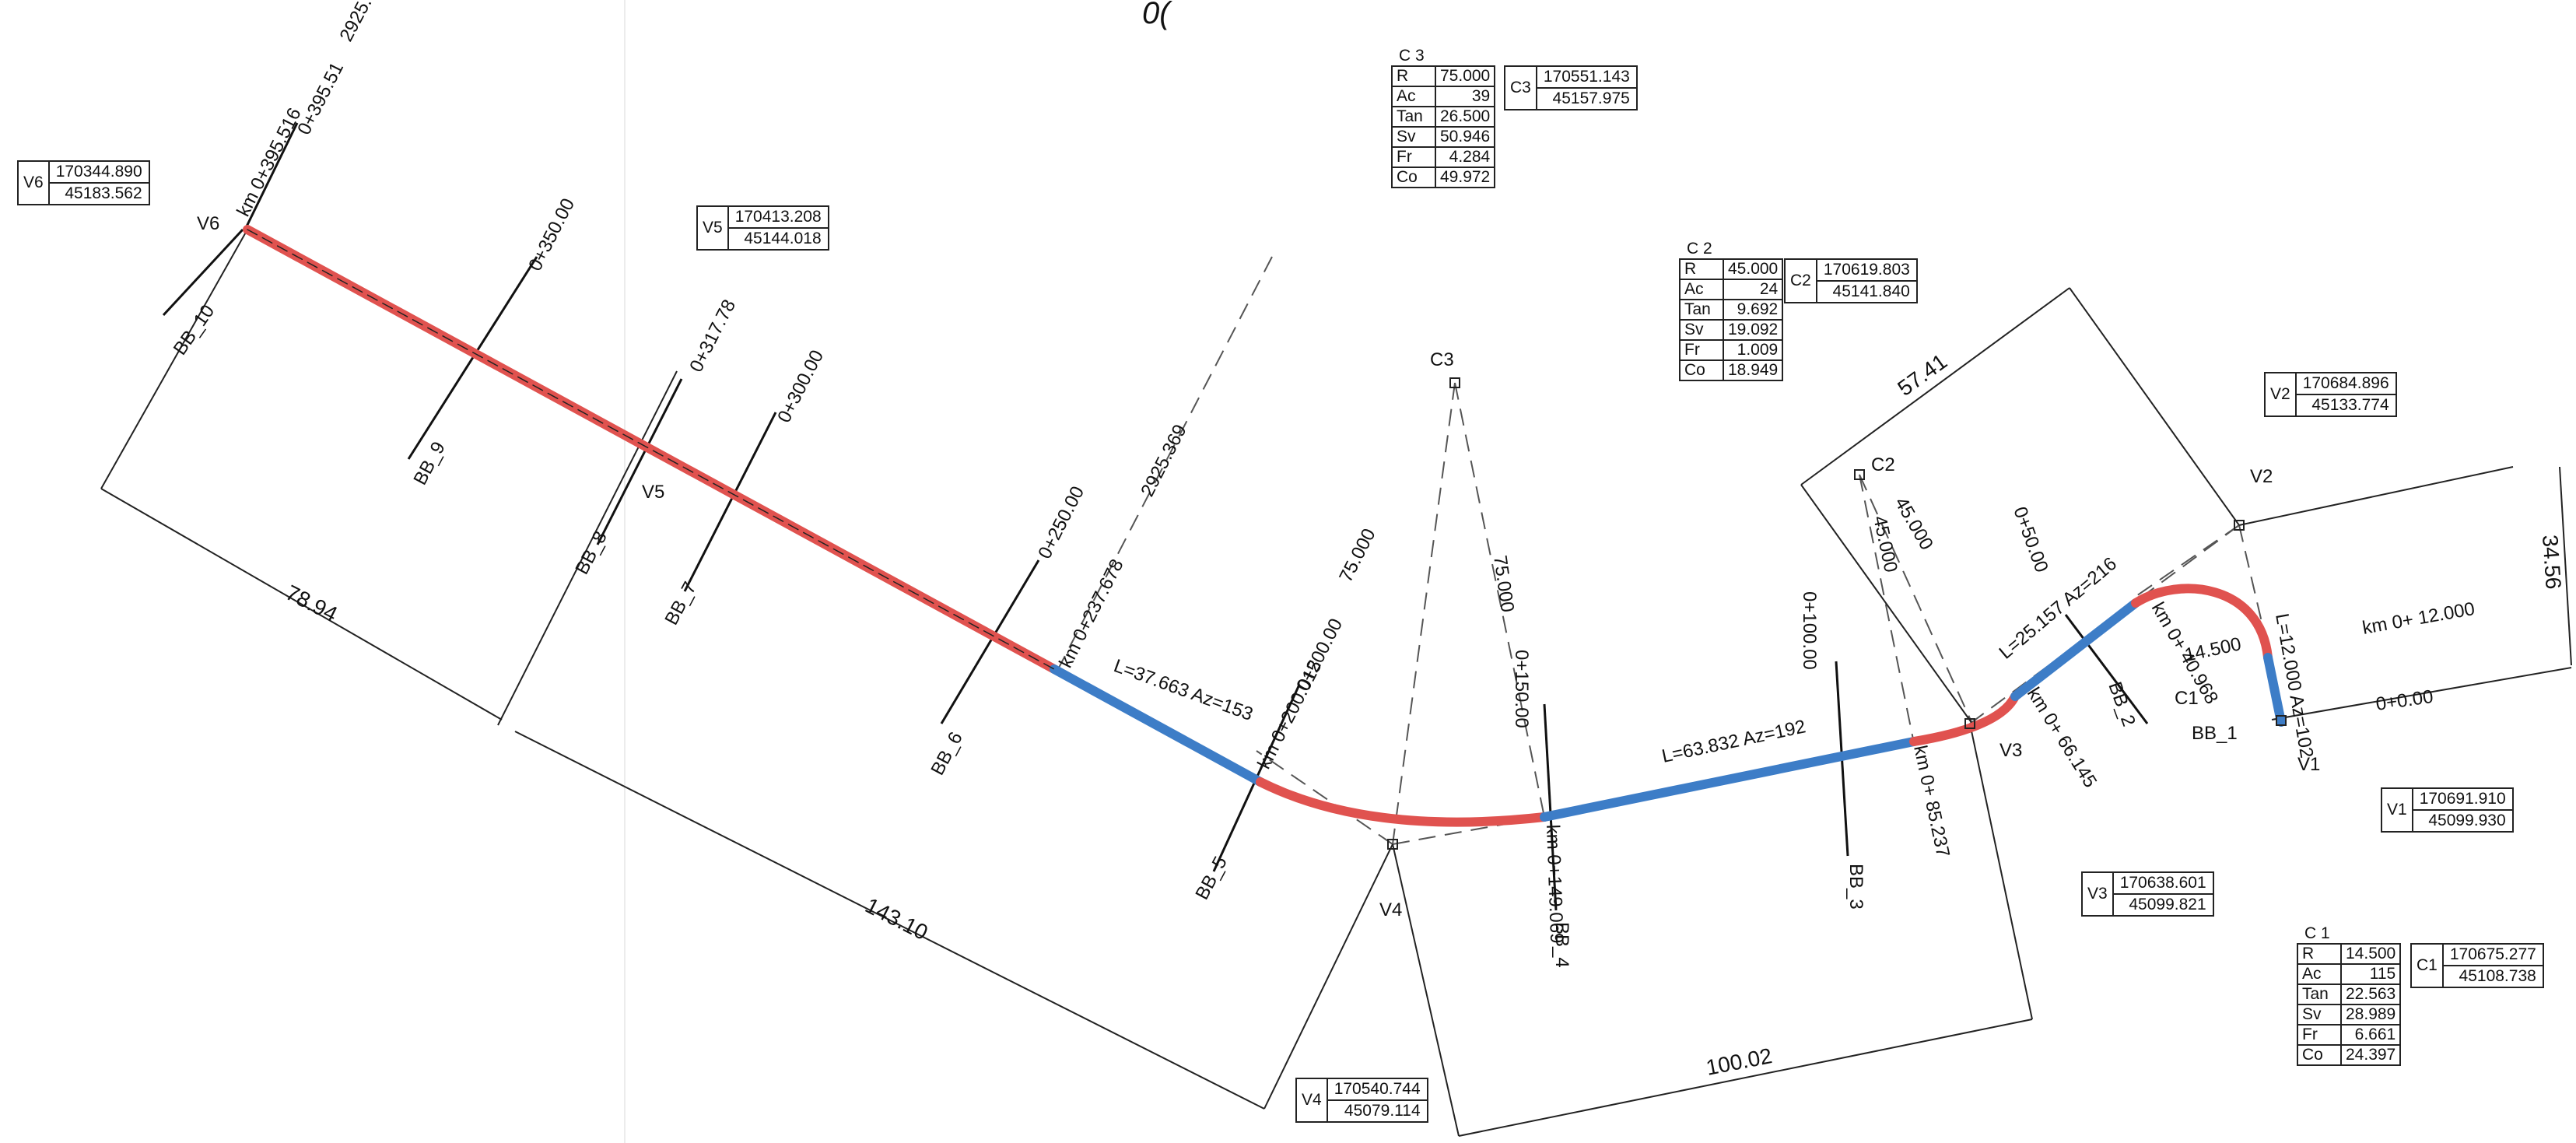  Describe the element at coordinates (2261, 476) in the screenshot. I see `vertex-label-v2: V2` at that location.